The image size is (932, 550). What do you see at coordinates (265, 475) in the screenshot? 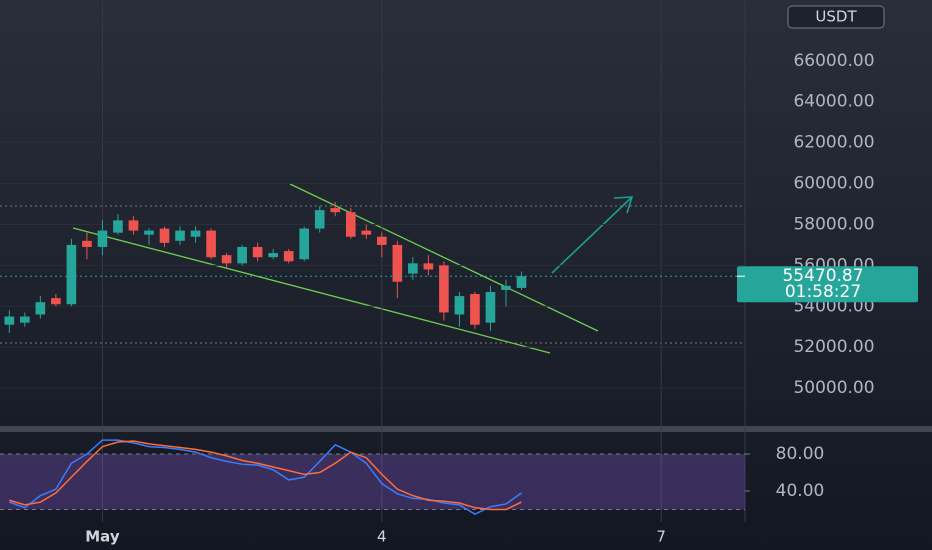
I see `indicator-line` at bounding box center [265, 475].